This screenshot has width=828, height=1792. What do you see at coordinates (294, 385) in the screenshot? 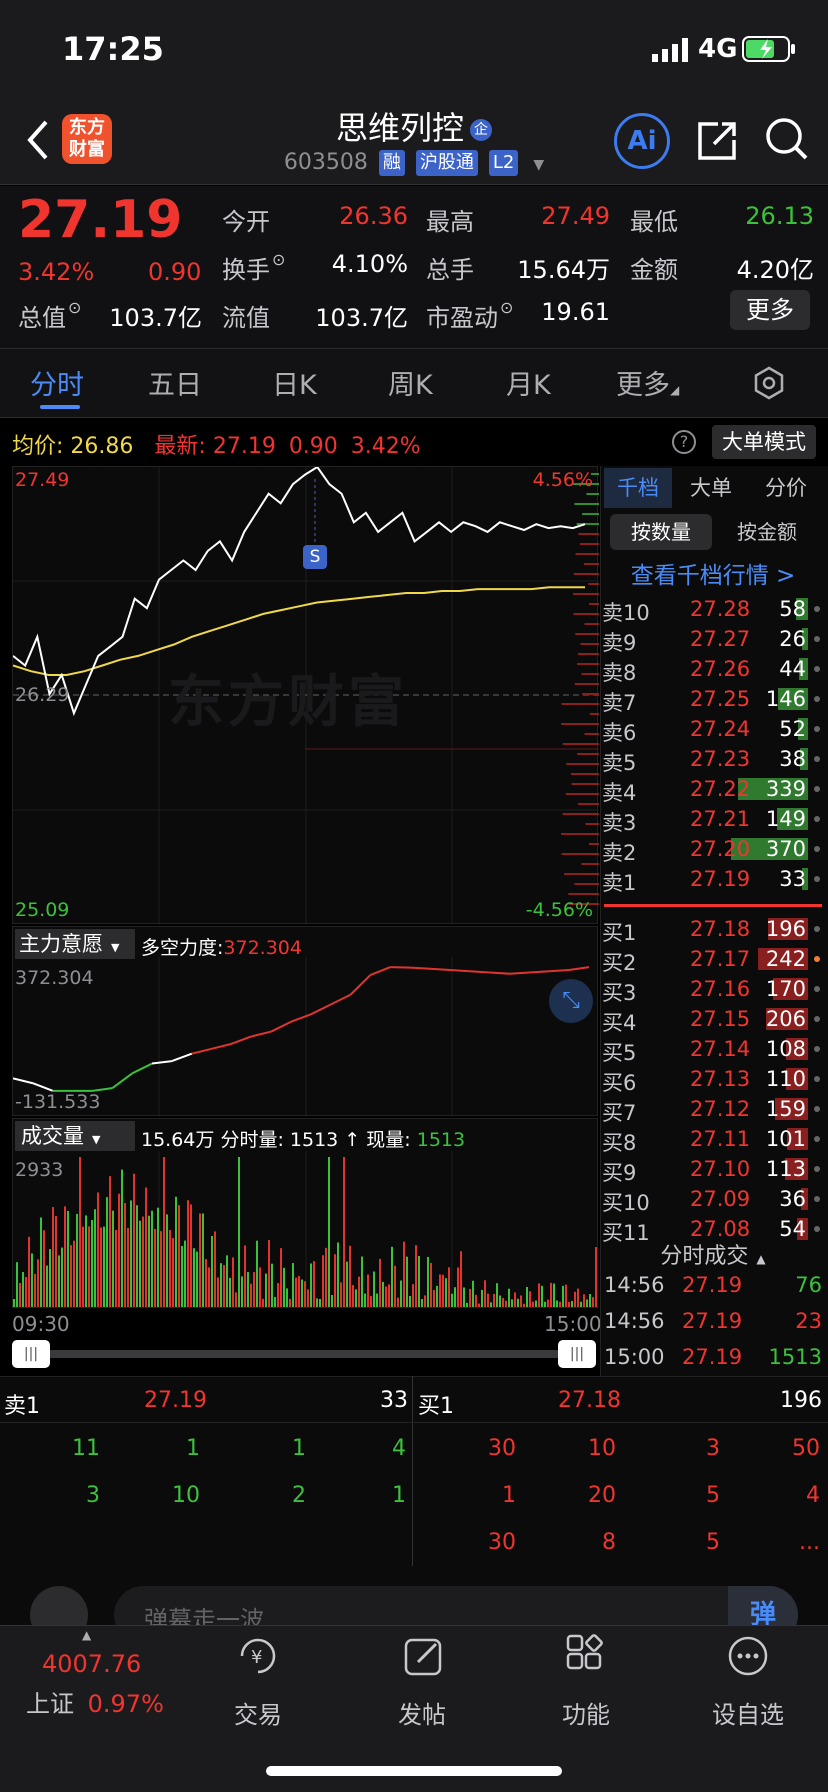
I see `tab-daily: 日K` at bounding box center [294, 385].